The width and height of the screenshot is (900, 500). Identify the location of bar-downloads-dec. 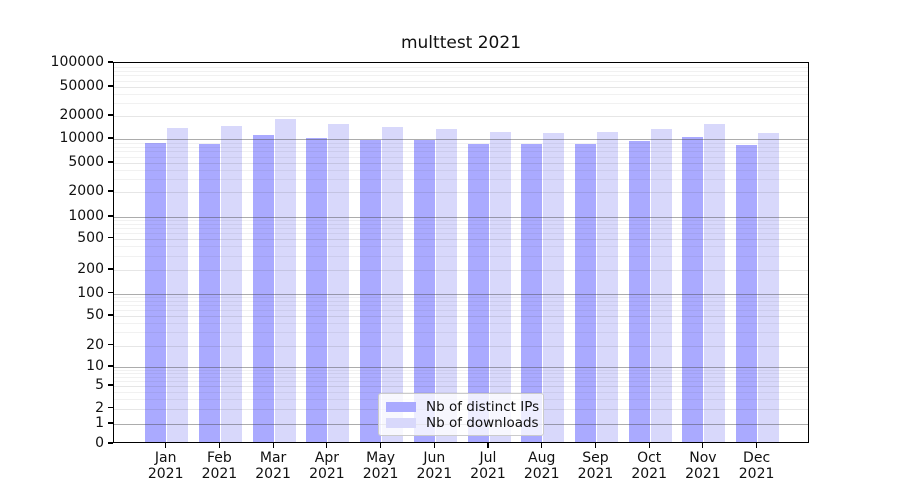
(769, 287).